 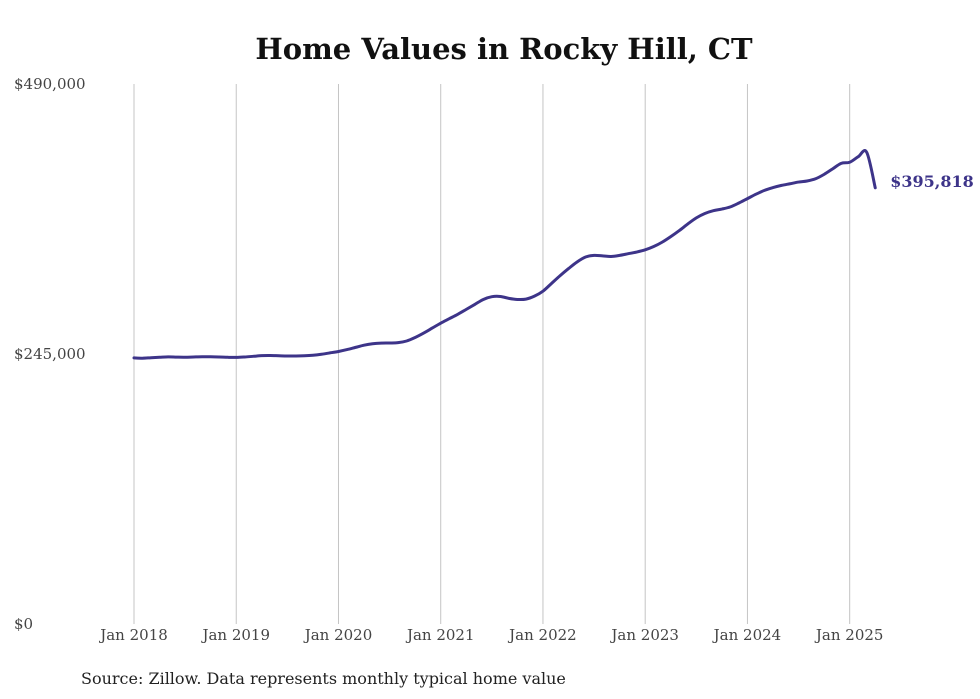 What do you see at coordinates (440, 635) in the screenshot?
I see `x-tick-label: Jan 2021` at bounding box center [440, 635].